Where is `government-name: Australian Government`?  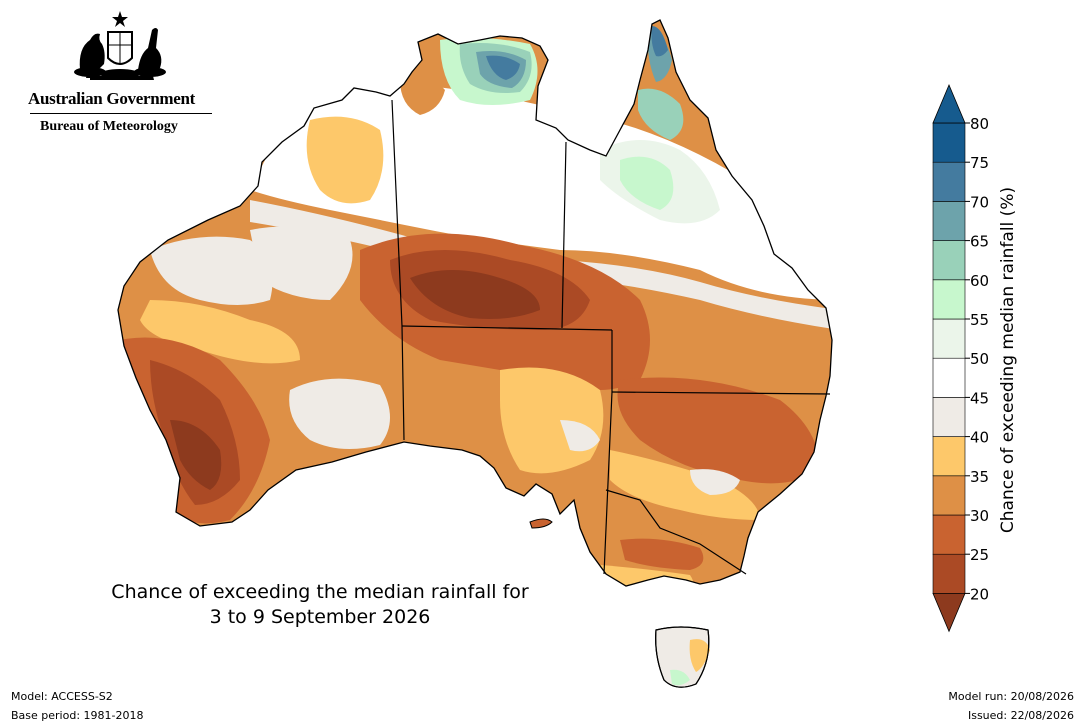
government-name: Australian Government is located at coordinates (111, 98).